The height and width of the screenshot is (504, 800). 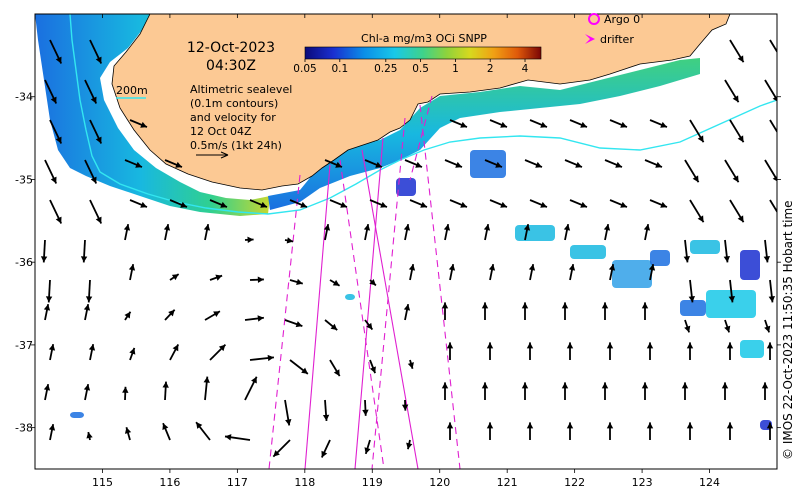 What do you see at coordinates (231, 66) in the screenshot?
I see `map-time: 04:30Z` at bounding box center [231, 66].